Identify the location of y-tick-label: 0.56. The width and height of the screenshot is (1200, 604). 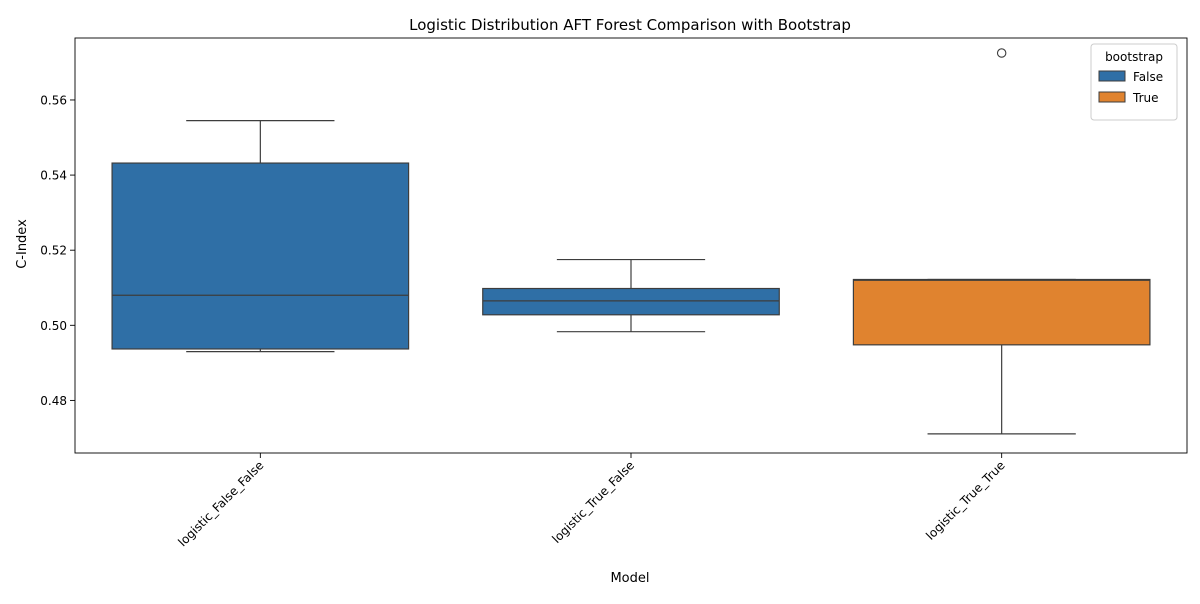
(53, 100).